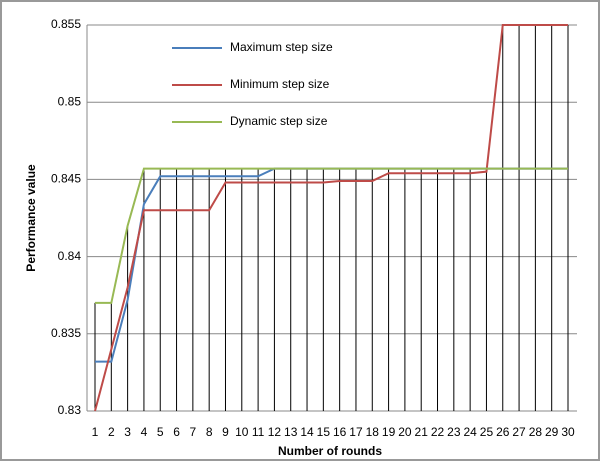 The height and width of the screenshot is (462, 601). Describe the element at coordinates (66, 179) in the screenshot. I see `y-tick-label: 0.845` at that location.